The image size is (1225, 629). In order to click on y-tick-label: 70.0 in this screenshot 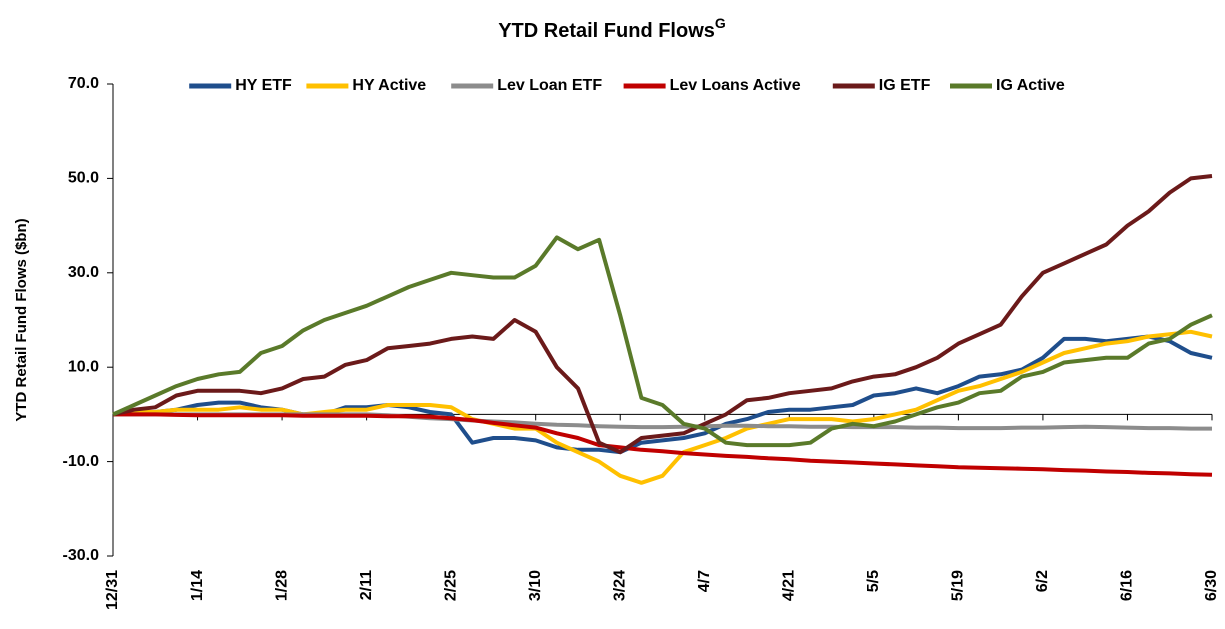, I will do `click(83, 83)`.